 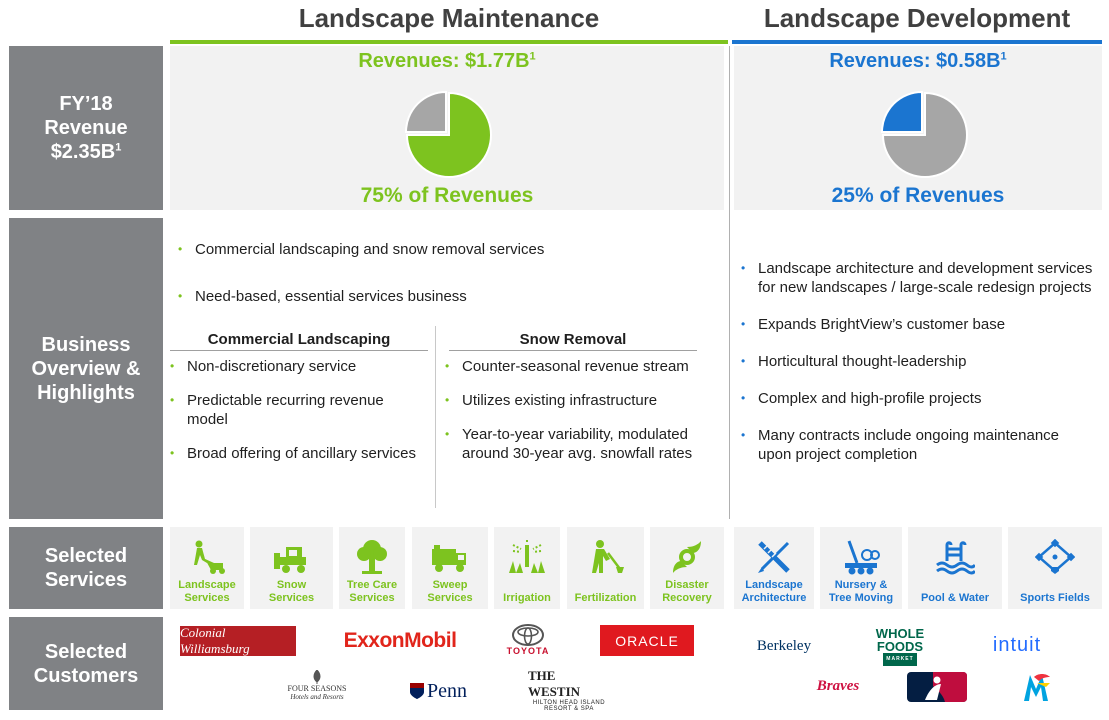 I want to click on service-tile-fertilization: Fertilization, so click(x=605, y=568).